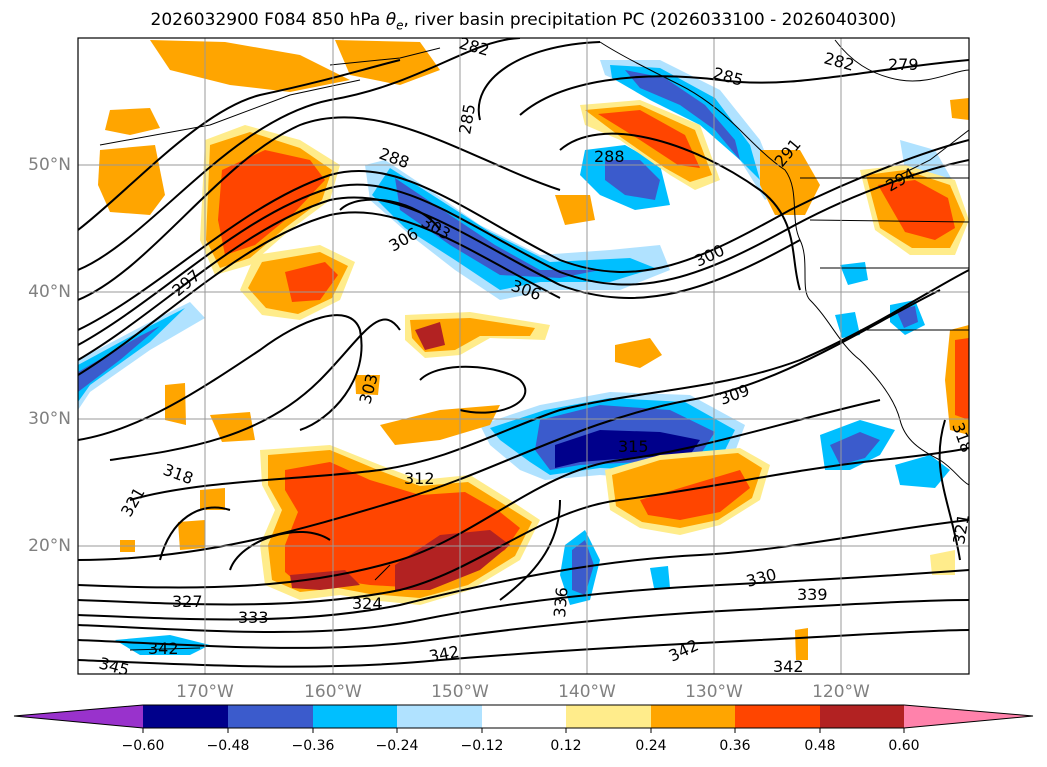 This screenshot has width=1047, height=767. I want to click on lon-label-130w: 130°W, so click(714, 692).